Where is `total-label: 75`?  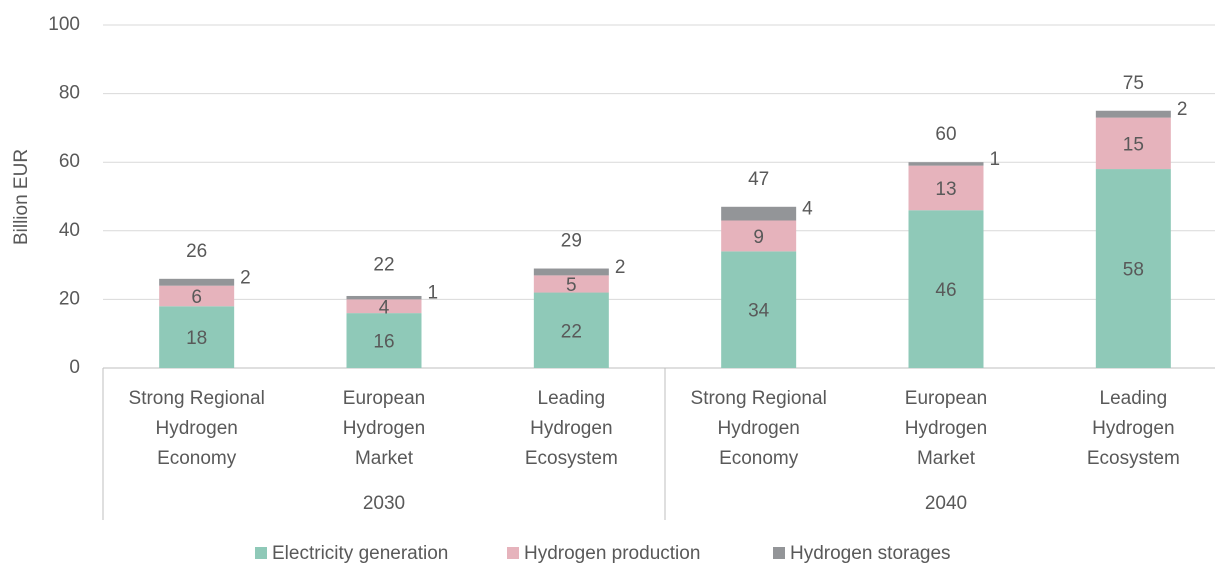
total-label: 75 is located at coordinates (1133, 83).